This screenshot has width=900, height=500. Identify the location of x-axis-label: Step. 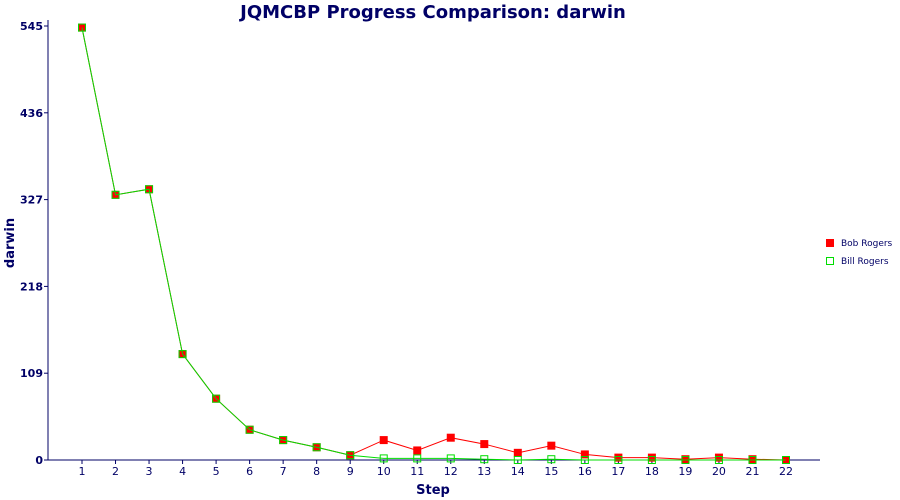
(433, 490).